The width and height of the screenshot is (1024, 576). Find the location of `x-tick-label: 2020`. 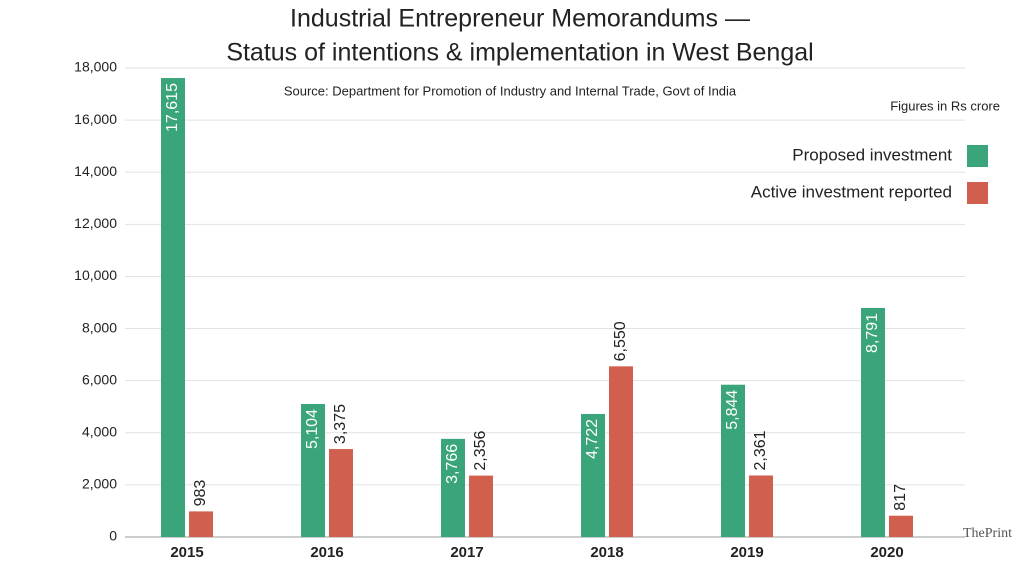

x-tick-label: 2020 is located at coordinates (886, 552).